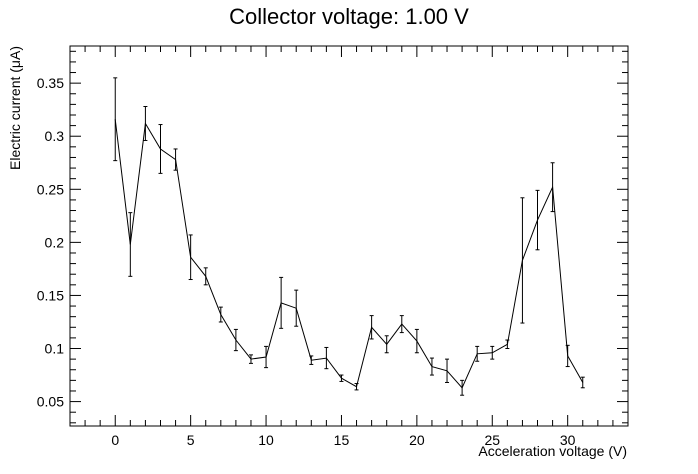 The width and height of the screenshot is (698, 474). What do you see at coordinates (417, 440) in the screenshot?
I see `x-tick-label: 20` at bounding box center [417, 440].